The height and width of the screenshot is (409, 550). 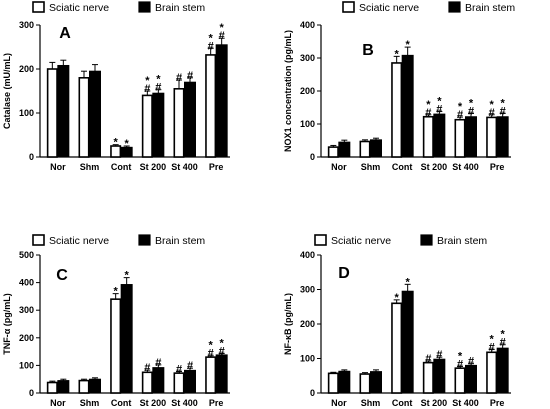 What do you see at coordinates (65, 33) in the screenshot?
I see `panel-label: A` at bounding box center [65, 33].